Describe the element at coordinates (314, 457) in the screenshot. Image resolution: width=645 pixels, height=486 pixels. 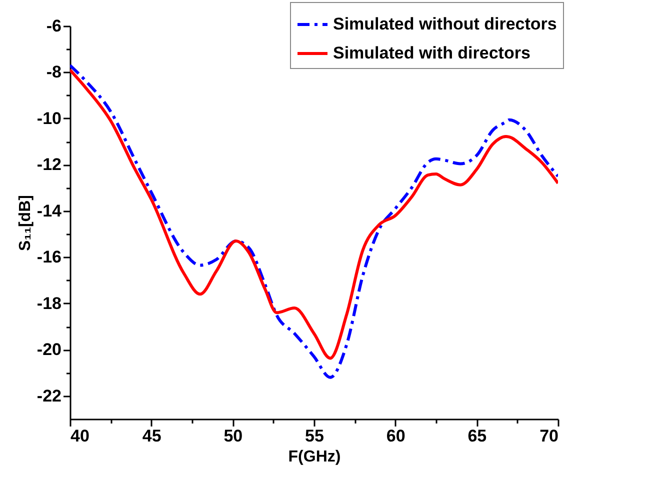
I see `x-axis-title: F(GHz)` at that location.